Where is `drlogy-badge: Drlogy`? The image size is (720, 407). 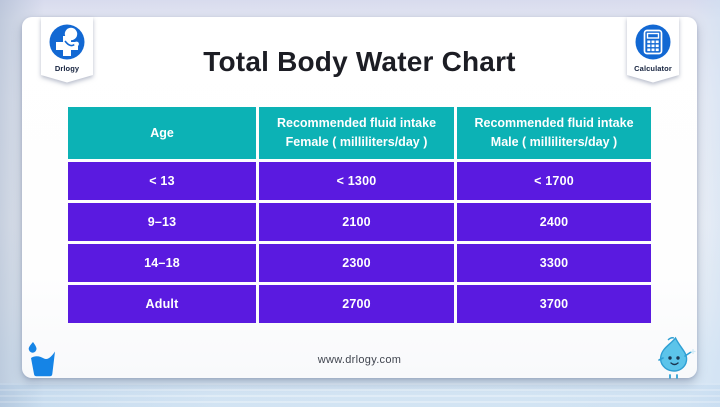
drlogy-badge: Drlogy is located at coordinates (67, 52).